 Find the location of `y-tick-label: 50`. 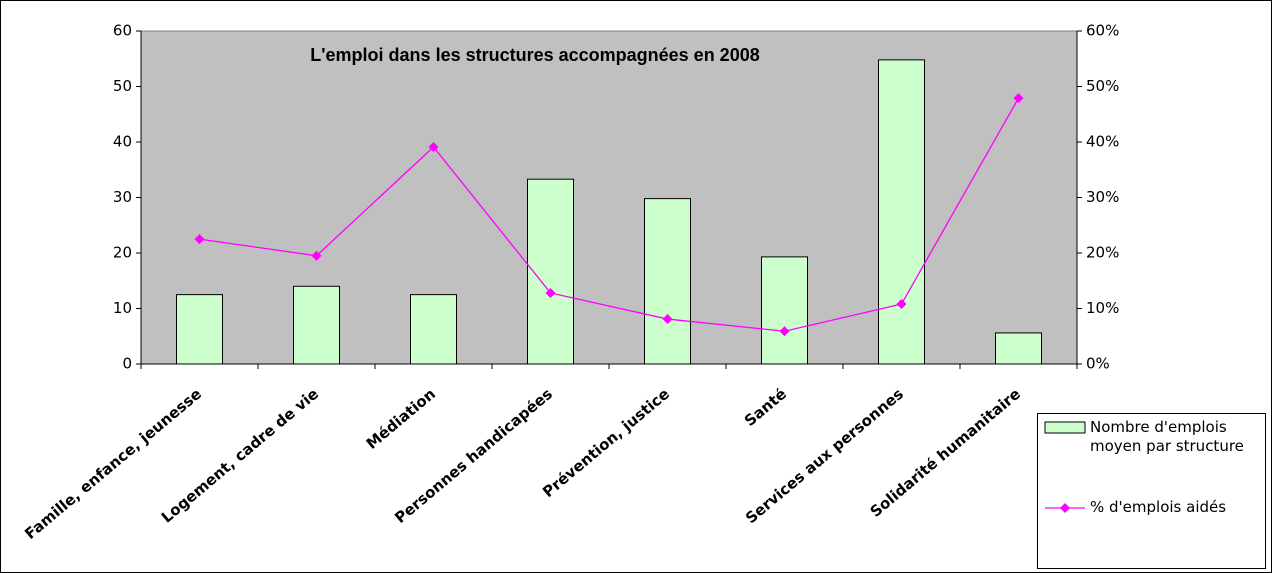

y-tick-label: 50 is located at coordinates (122, 86).